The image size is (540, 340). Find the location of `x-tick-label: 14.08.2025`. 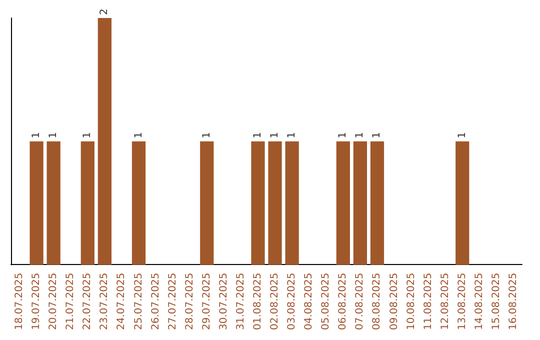

x-tick-label: 14.08.2025 is located at coordinates (479, 301).